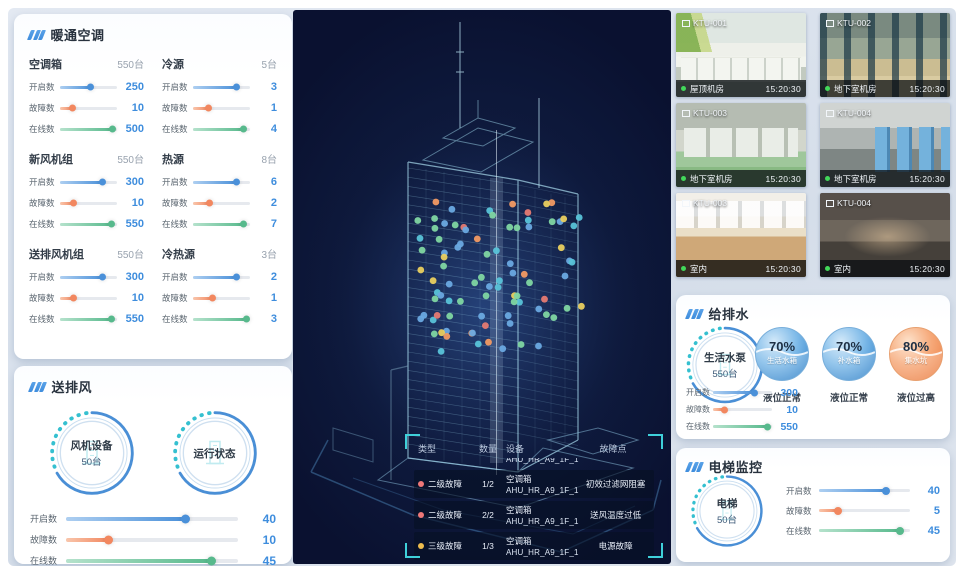  What do you see at coordinates (843, 268) in the screenshot?
I see `camera-location: 室内` at bounding box center [843, 268].